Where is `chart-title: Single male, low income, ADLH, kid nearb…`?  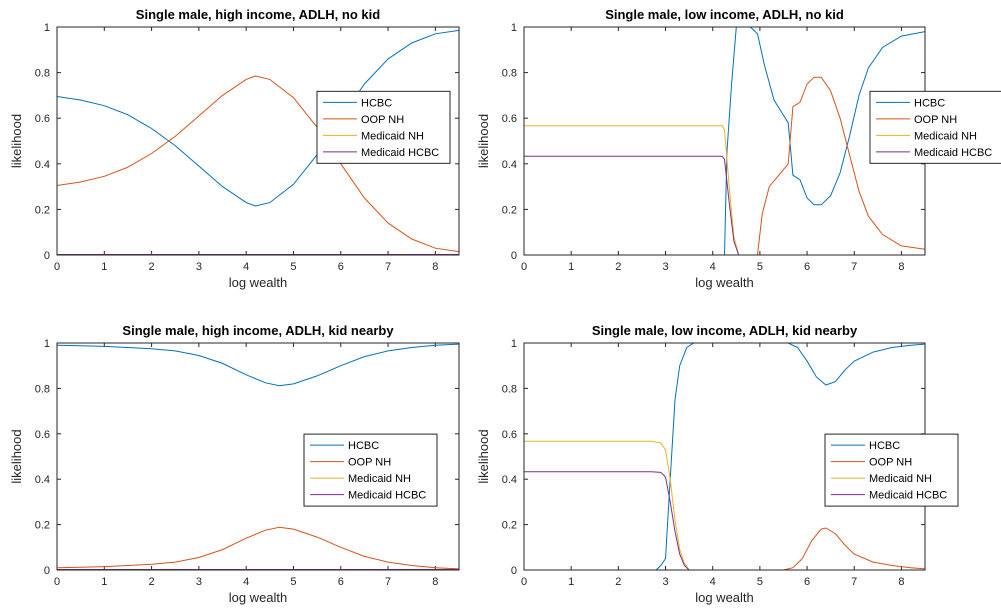
chart-title: Single male, low income, ADLH, kid nearb… is located at coordinates (725, 330).